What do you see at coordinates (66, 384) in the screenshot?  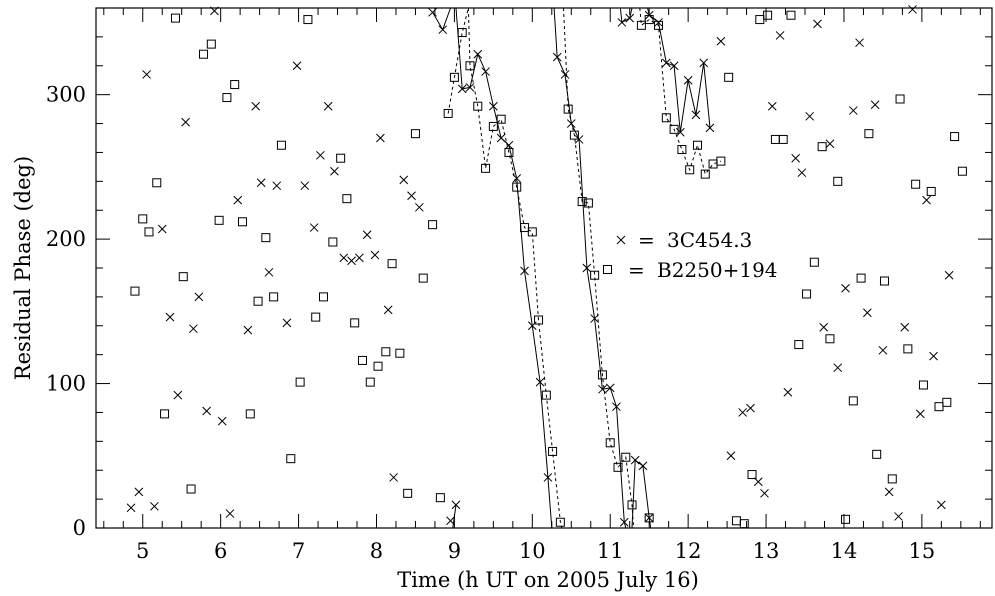 I see `y-tick-label: 100` at bounding box center [66, 384].